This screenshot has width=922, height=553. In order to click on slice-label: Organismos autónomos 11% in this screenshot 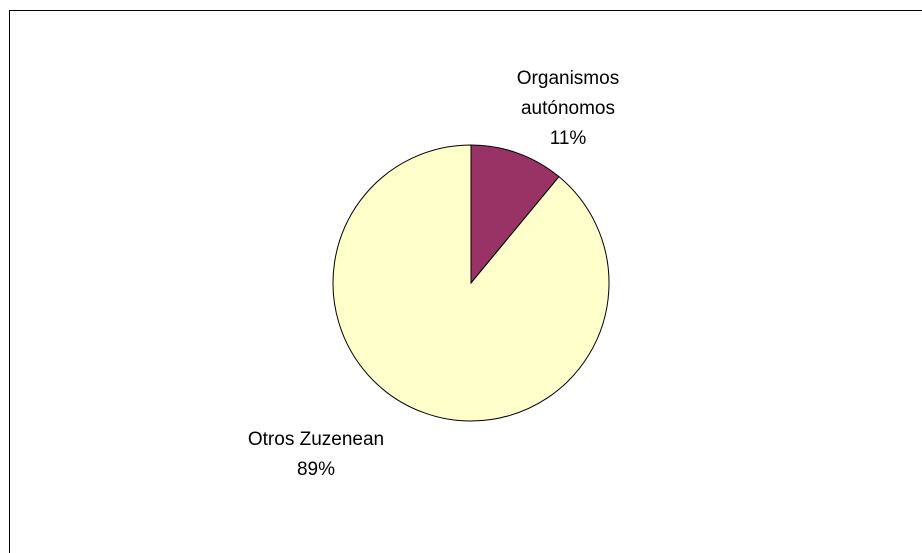, I will do `click(568, 109)`.